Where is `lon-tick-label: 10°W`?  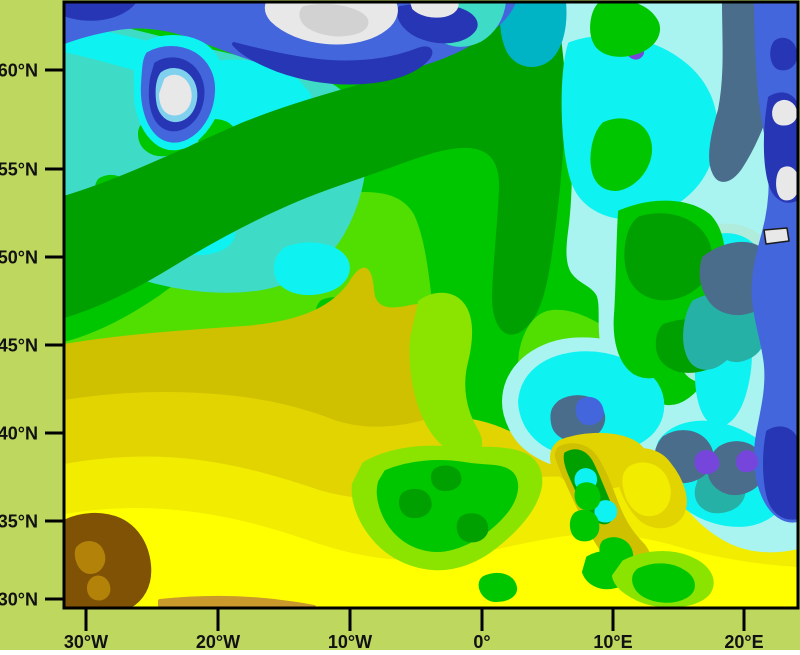 lon-tick-label: 10°W is located at coordinates (350, 641).